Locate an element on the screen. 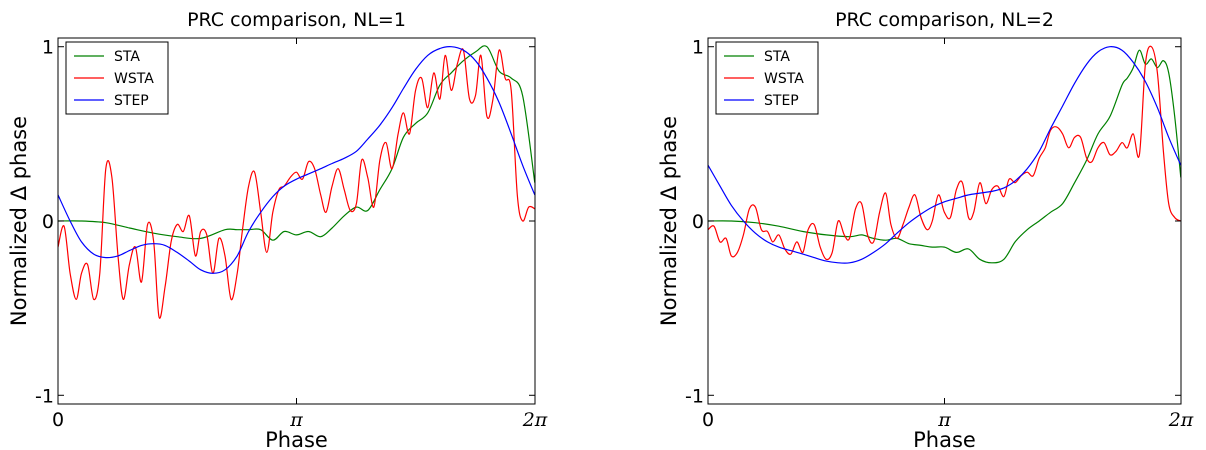 The width and height of the screenshot is (1206, 450). chart-title: PRC comparison, NL=1 is located at coordinates (296, 20).